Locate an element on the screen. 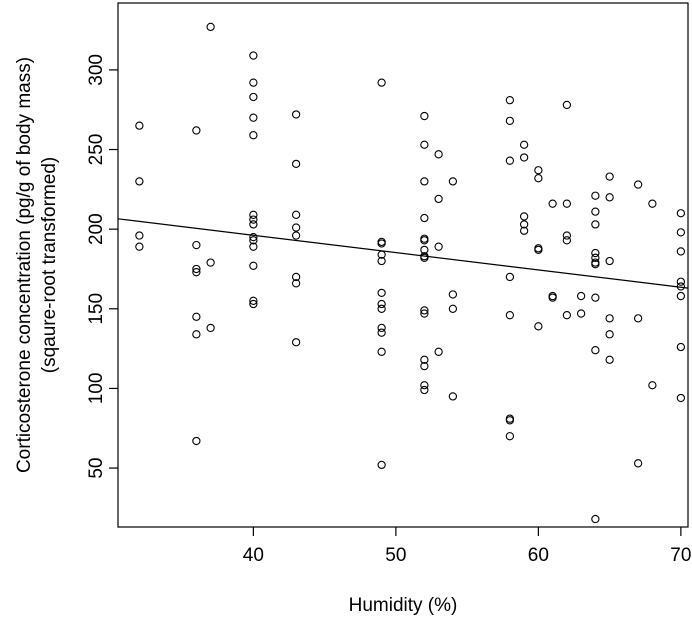 This screenshot has width=692, height=619. x-tick-label: 70 is located at coordinates (680, 555).